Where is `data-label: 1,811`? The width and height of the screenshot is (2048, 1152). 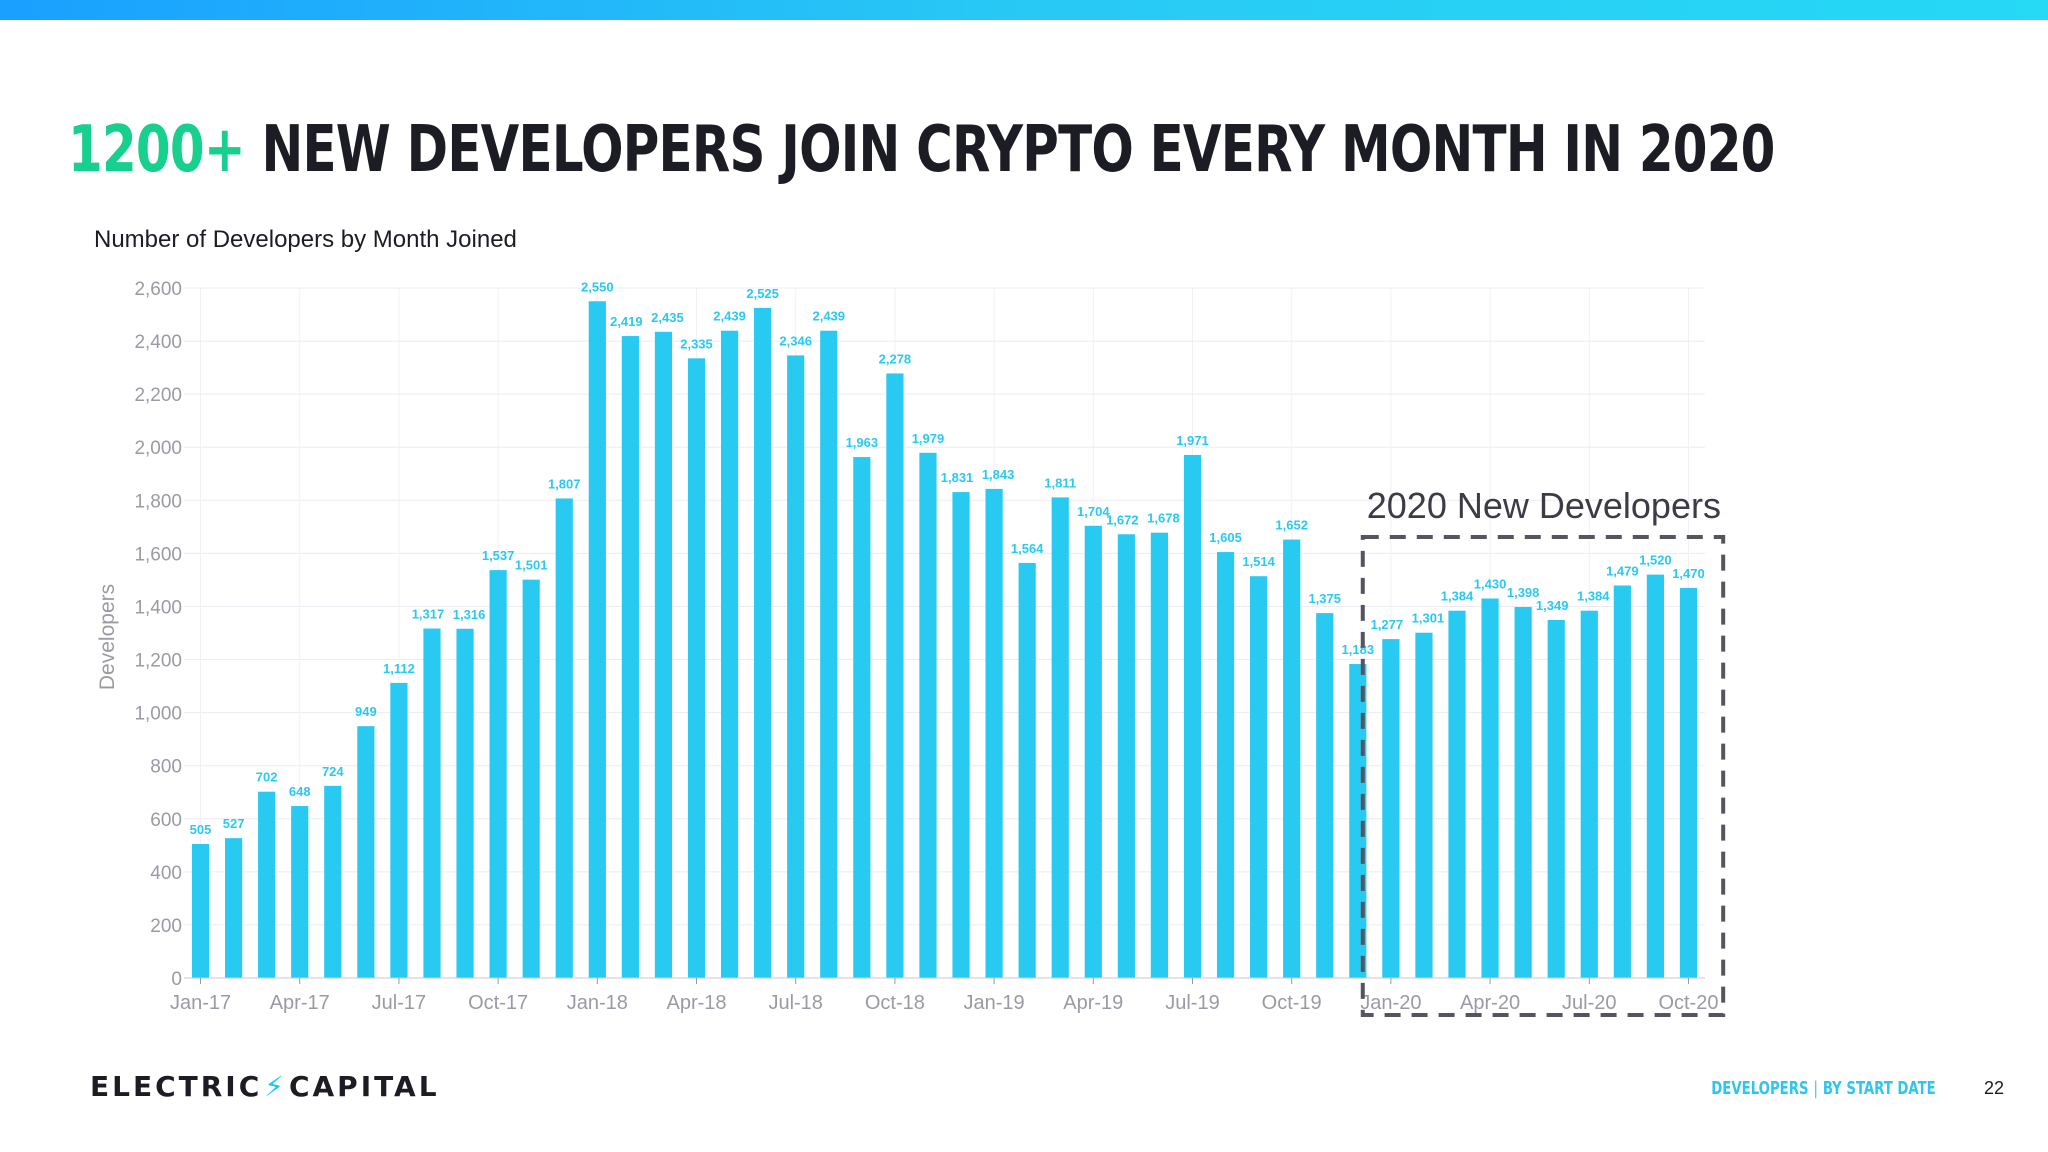
data-label: 1,811 is located at coordinates (1060, 482).